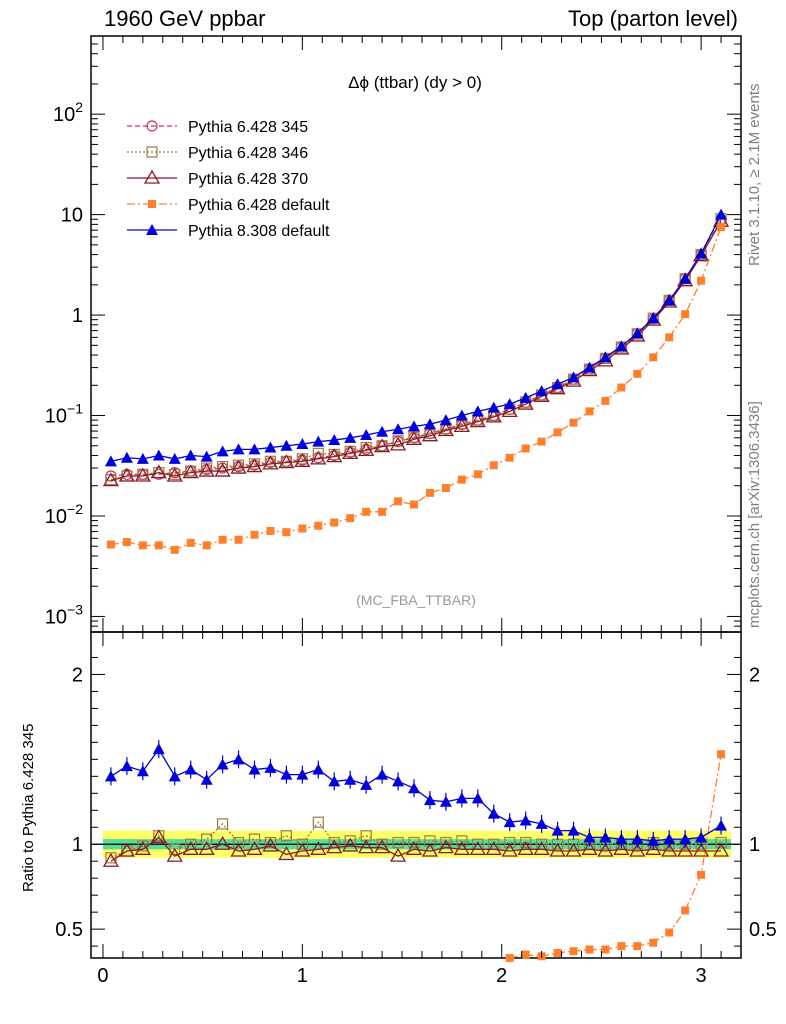 The height and width of the screenshot is (1024, 786). What do you see at coordinates (416, 794) in the screenshot?
I see `series-4-line` at bounding box center [416, 794].